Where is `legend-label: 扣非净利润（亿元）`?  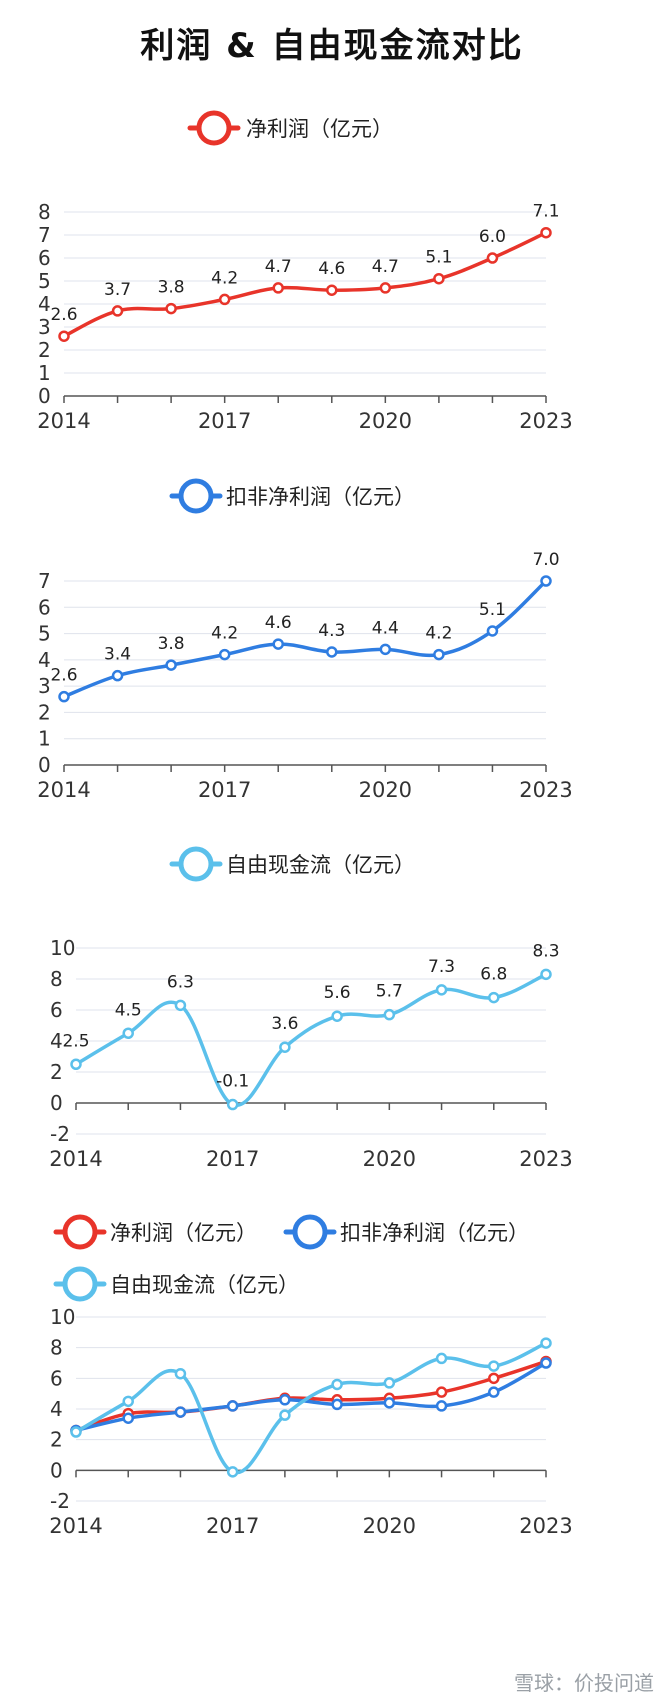
legend-label: 扣非净利润（亿元） is located at coordinates (434, 1233).